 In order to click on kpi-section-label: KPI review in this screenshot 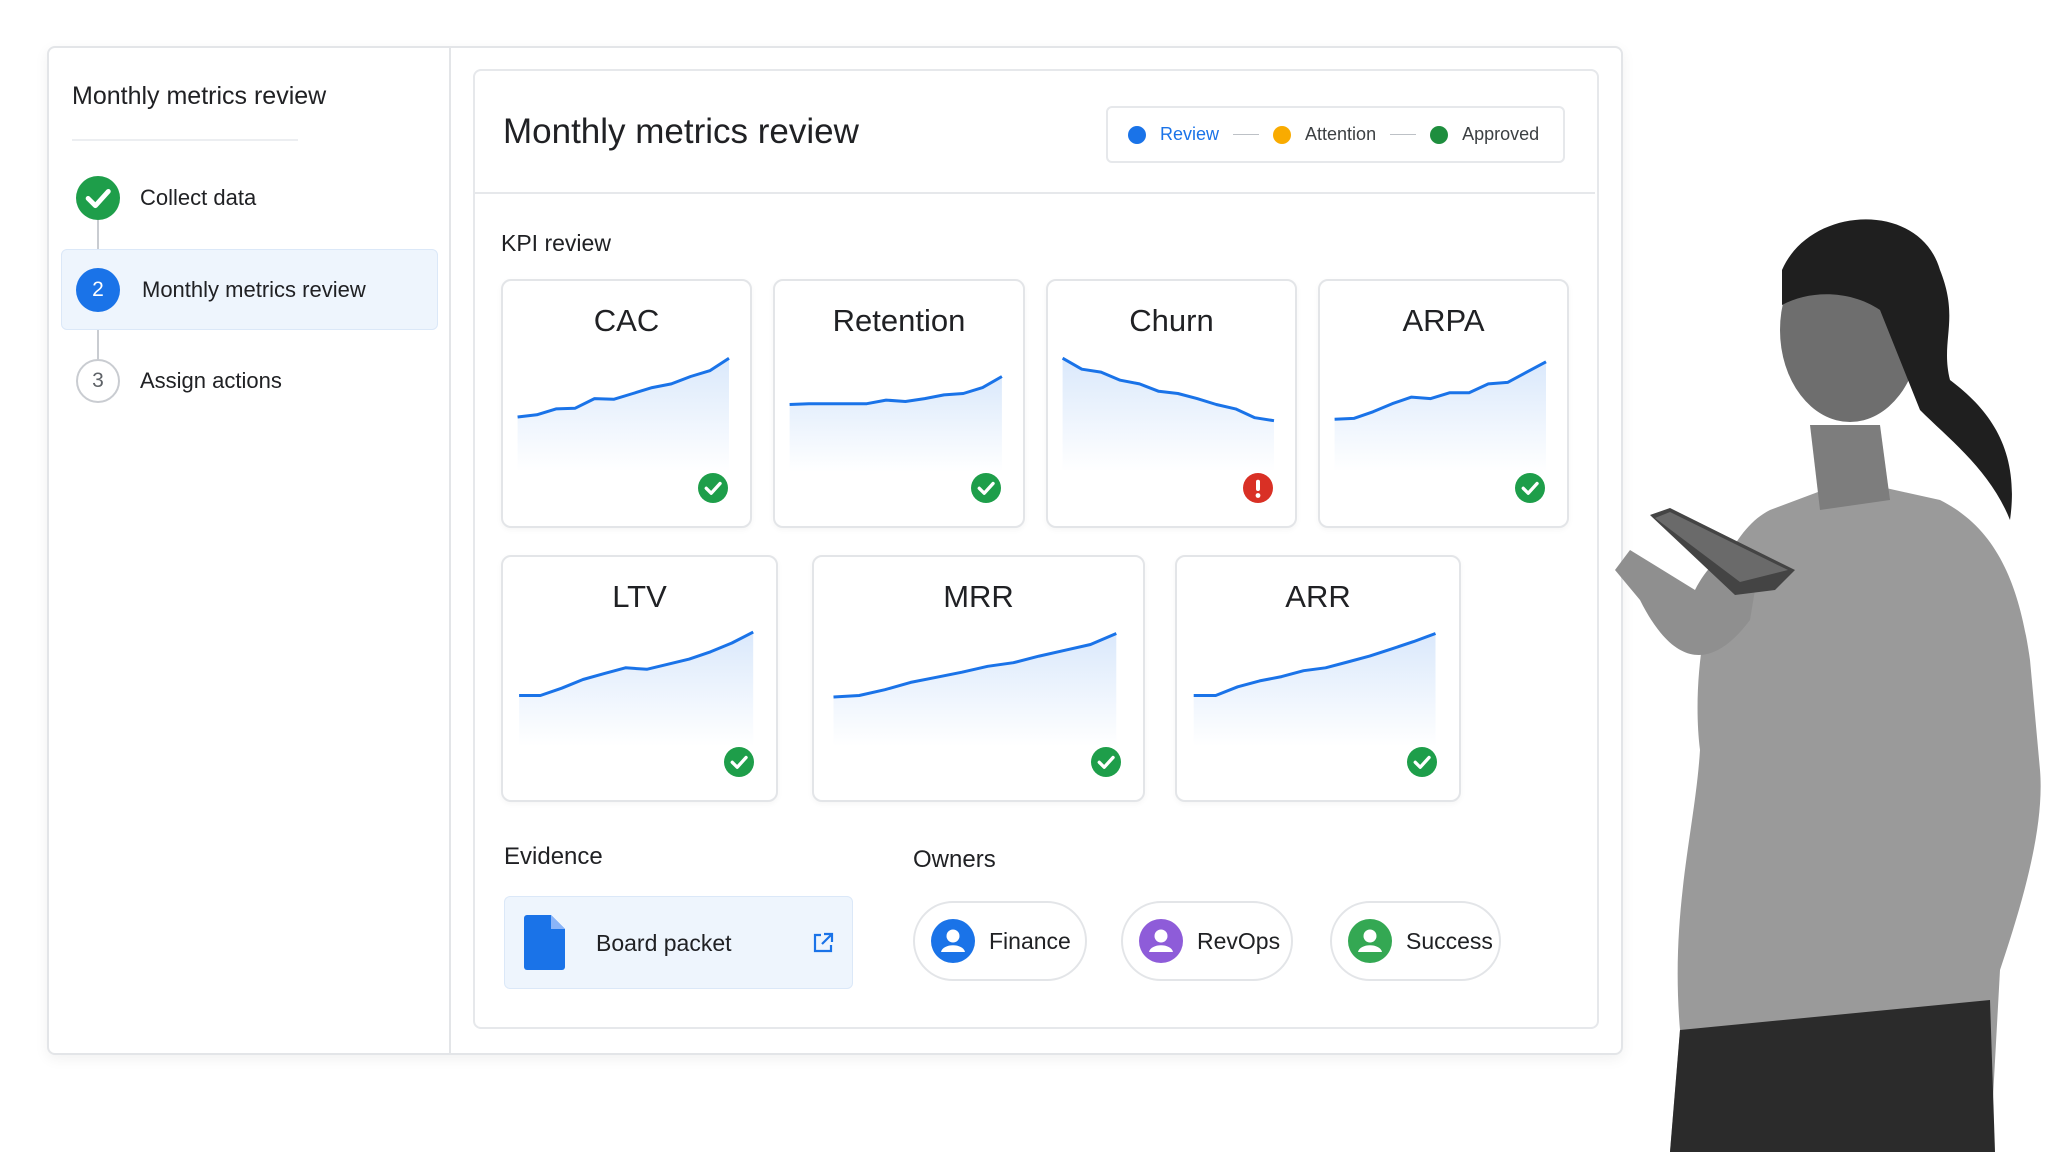, I will do `click(556, 243)`.